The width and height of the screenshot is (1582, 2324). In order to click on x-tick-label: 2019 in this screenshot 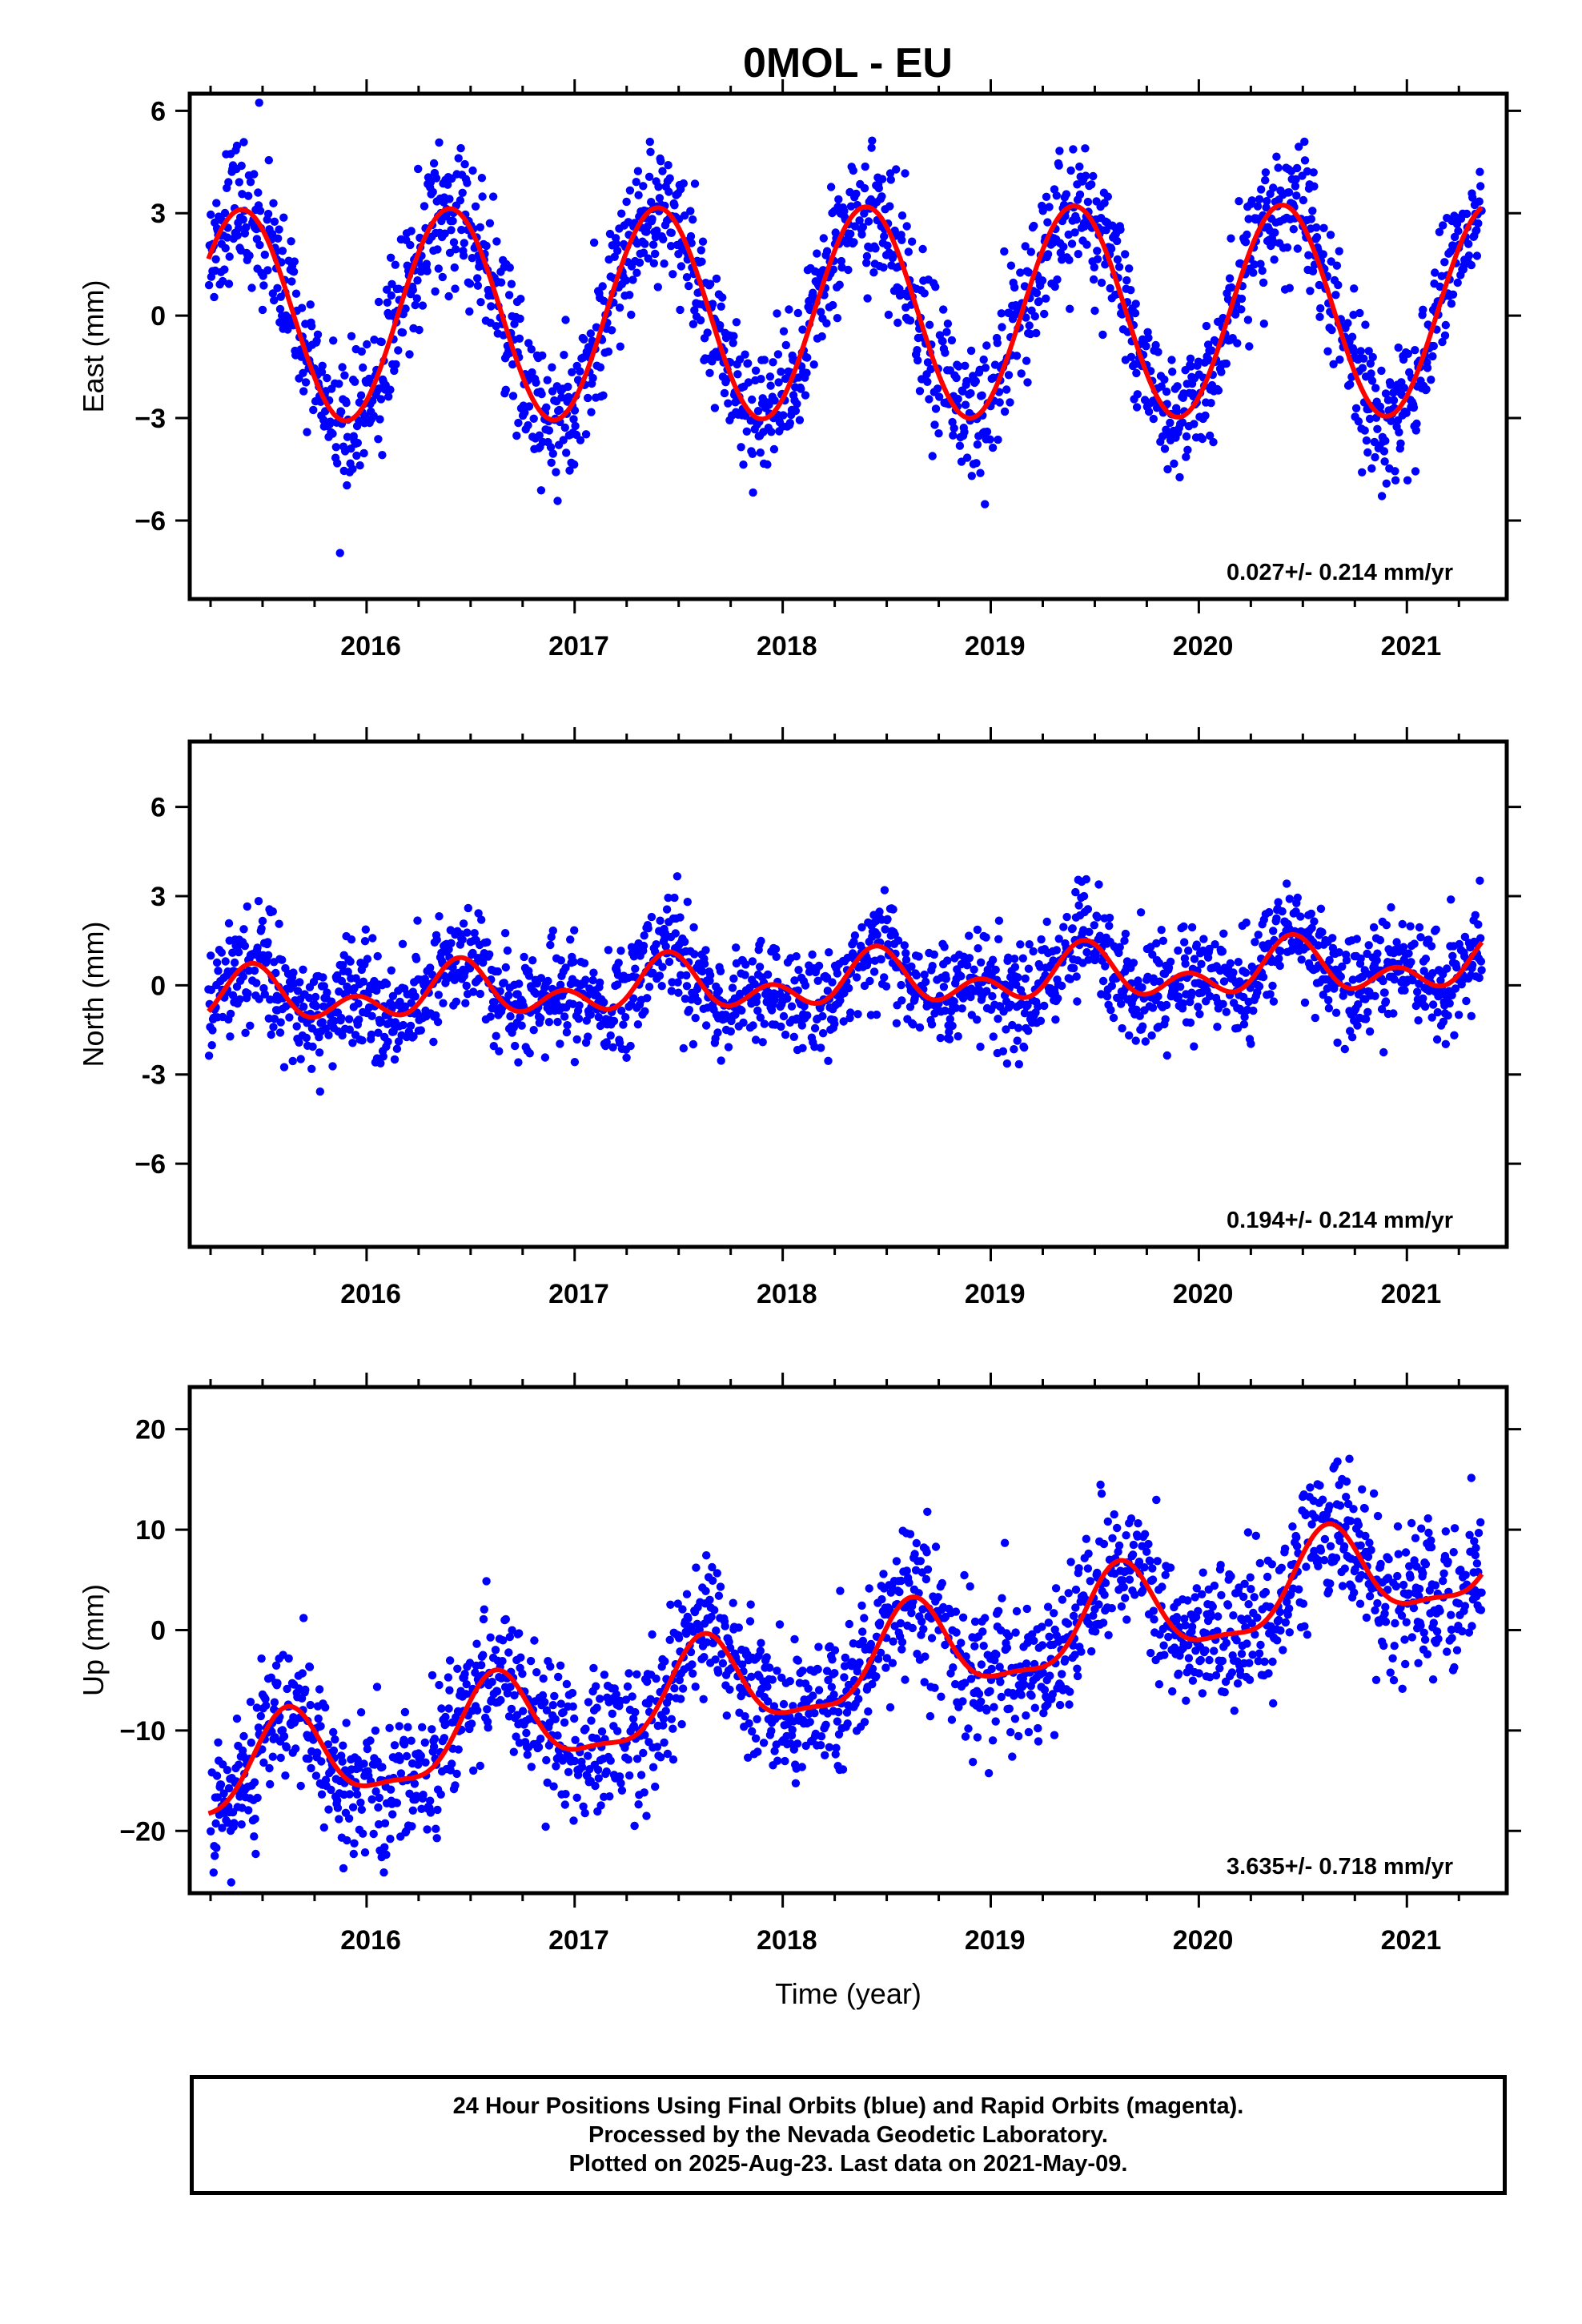, I will do `click(995, 646)`.